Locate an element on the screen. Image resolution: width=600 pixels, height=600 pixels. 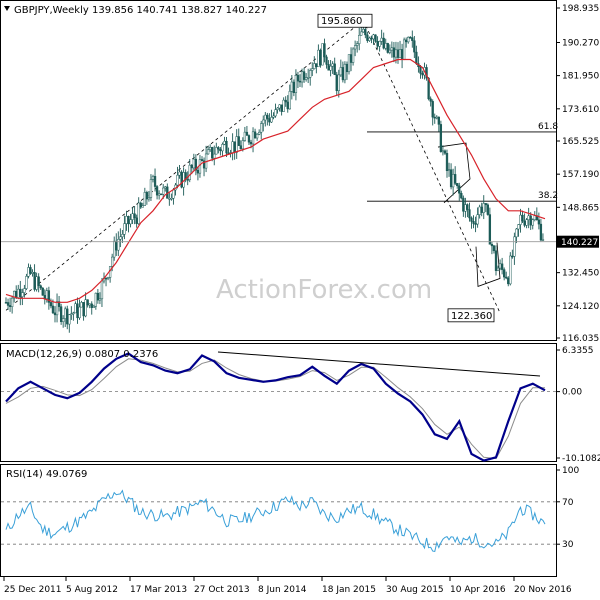
price-y-tick-label: 148.865 is located at coordinates (580, 208).